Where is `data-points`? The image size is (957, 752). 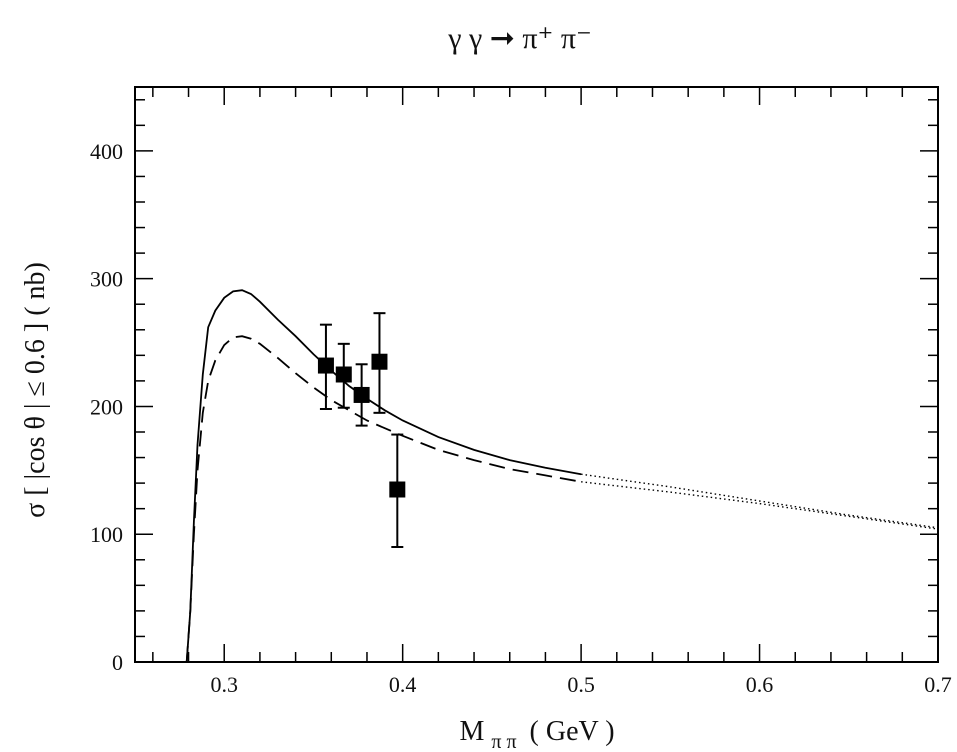 data-points is located at coordinates (361, 430).